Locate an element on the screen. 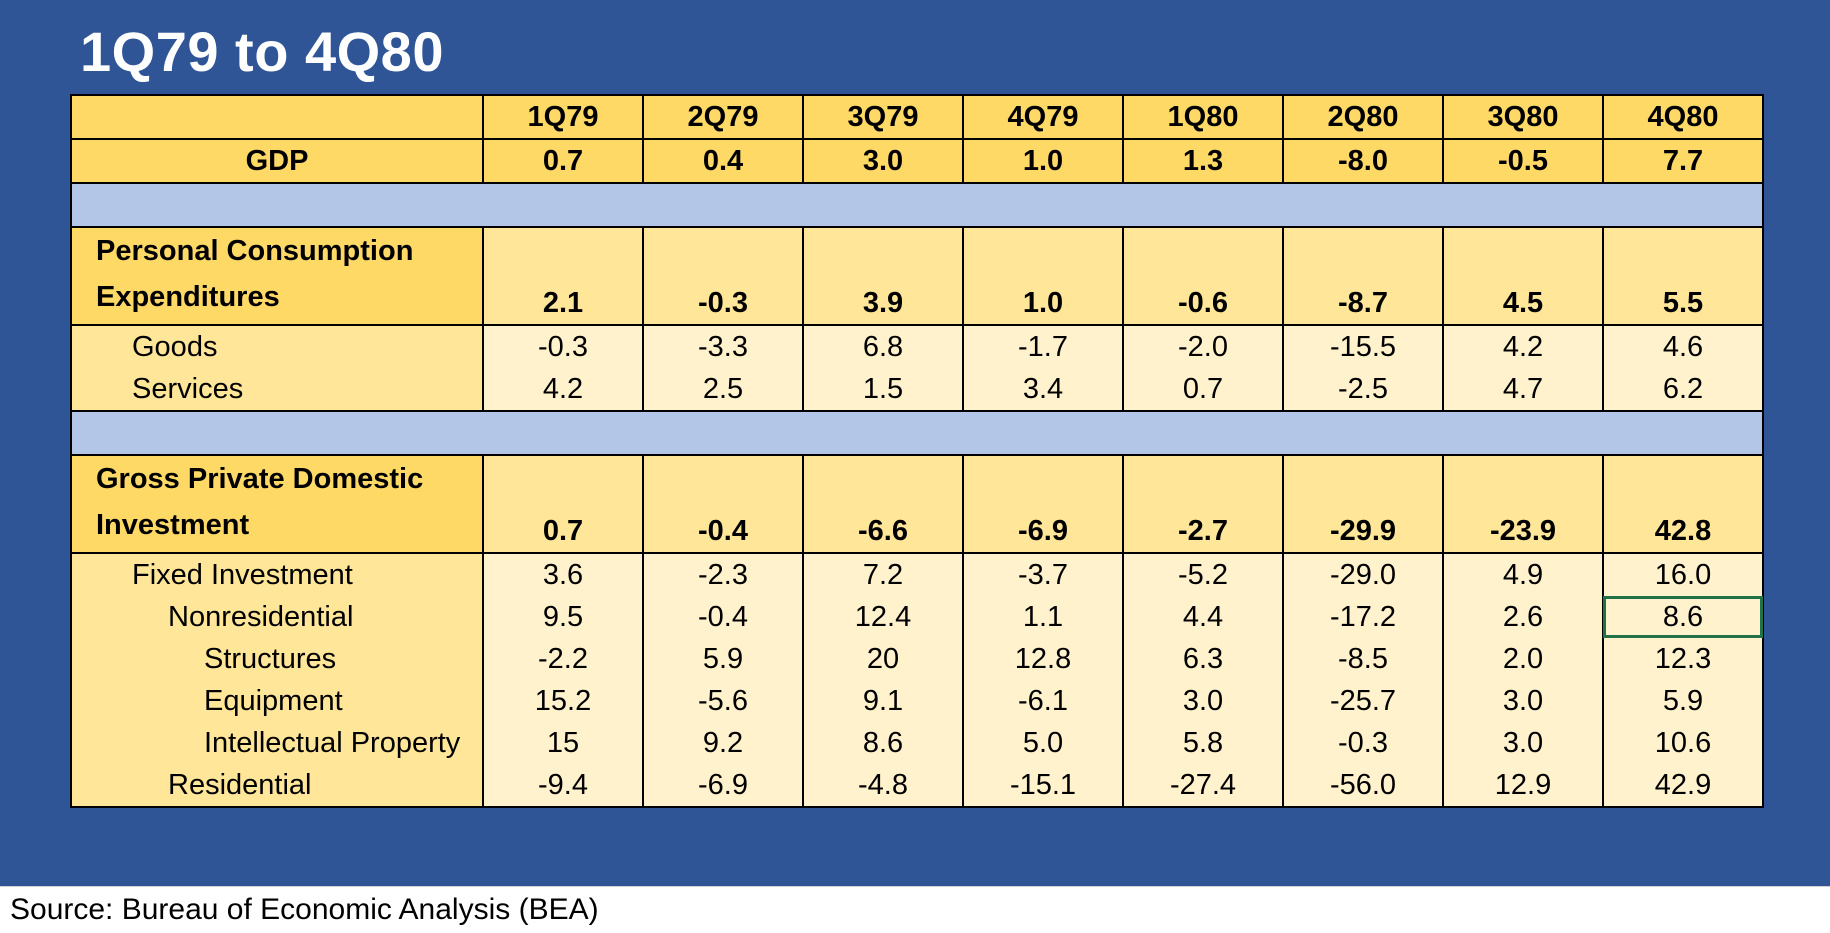 This screenshot has width=1830, height=933. gpdi-value-cell: -6.6 is located at coordinates (883, 504).